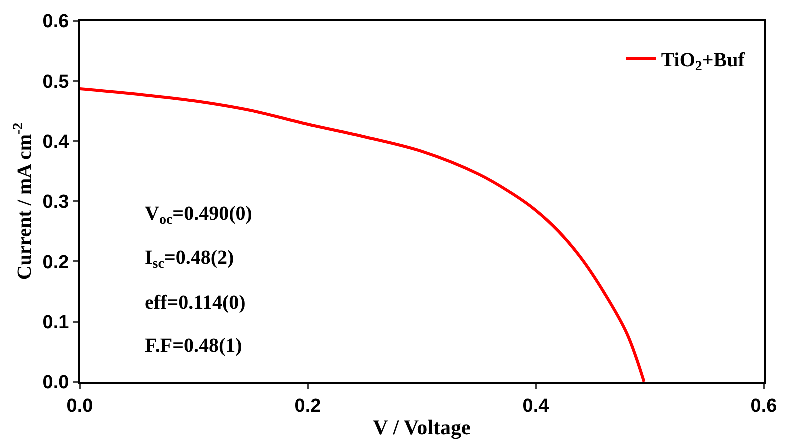 Image resolution: width=789 pixels, height=447 pixels. I want to click on x-axis-title: V / Voltage, so click(422, 428).